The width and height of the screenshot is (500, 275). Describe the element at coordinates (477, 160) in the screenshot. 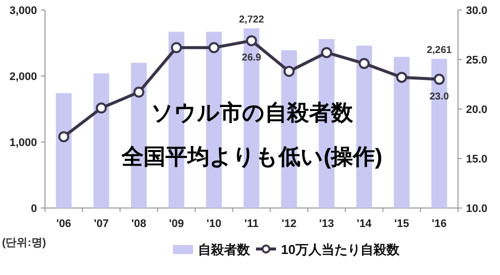

I see `y2-tick: 15.0` at that location.